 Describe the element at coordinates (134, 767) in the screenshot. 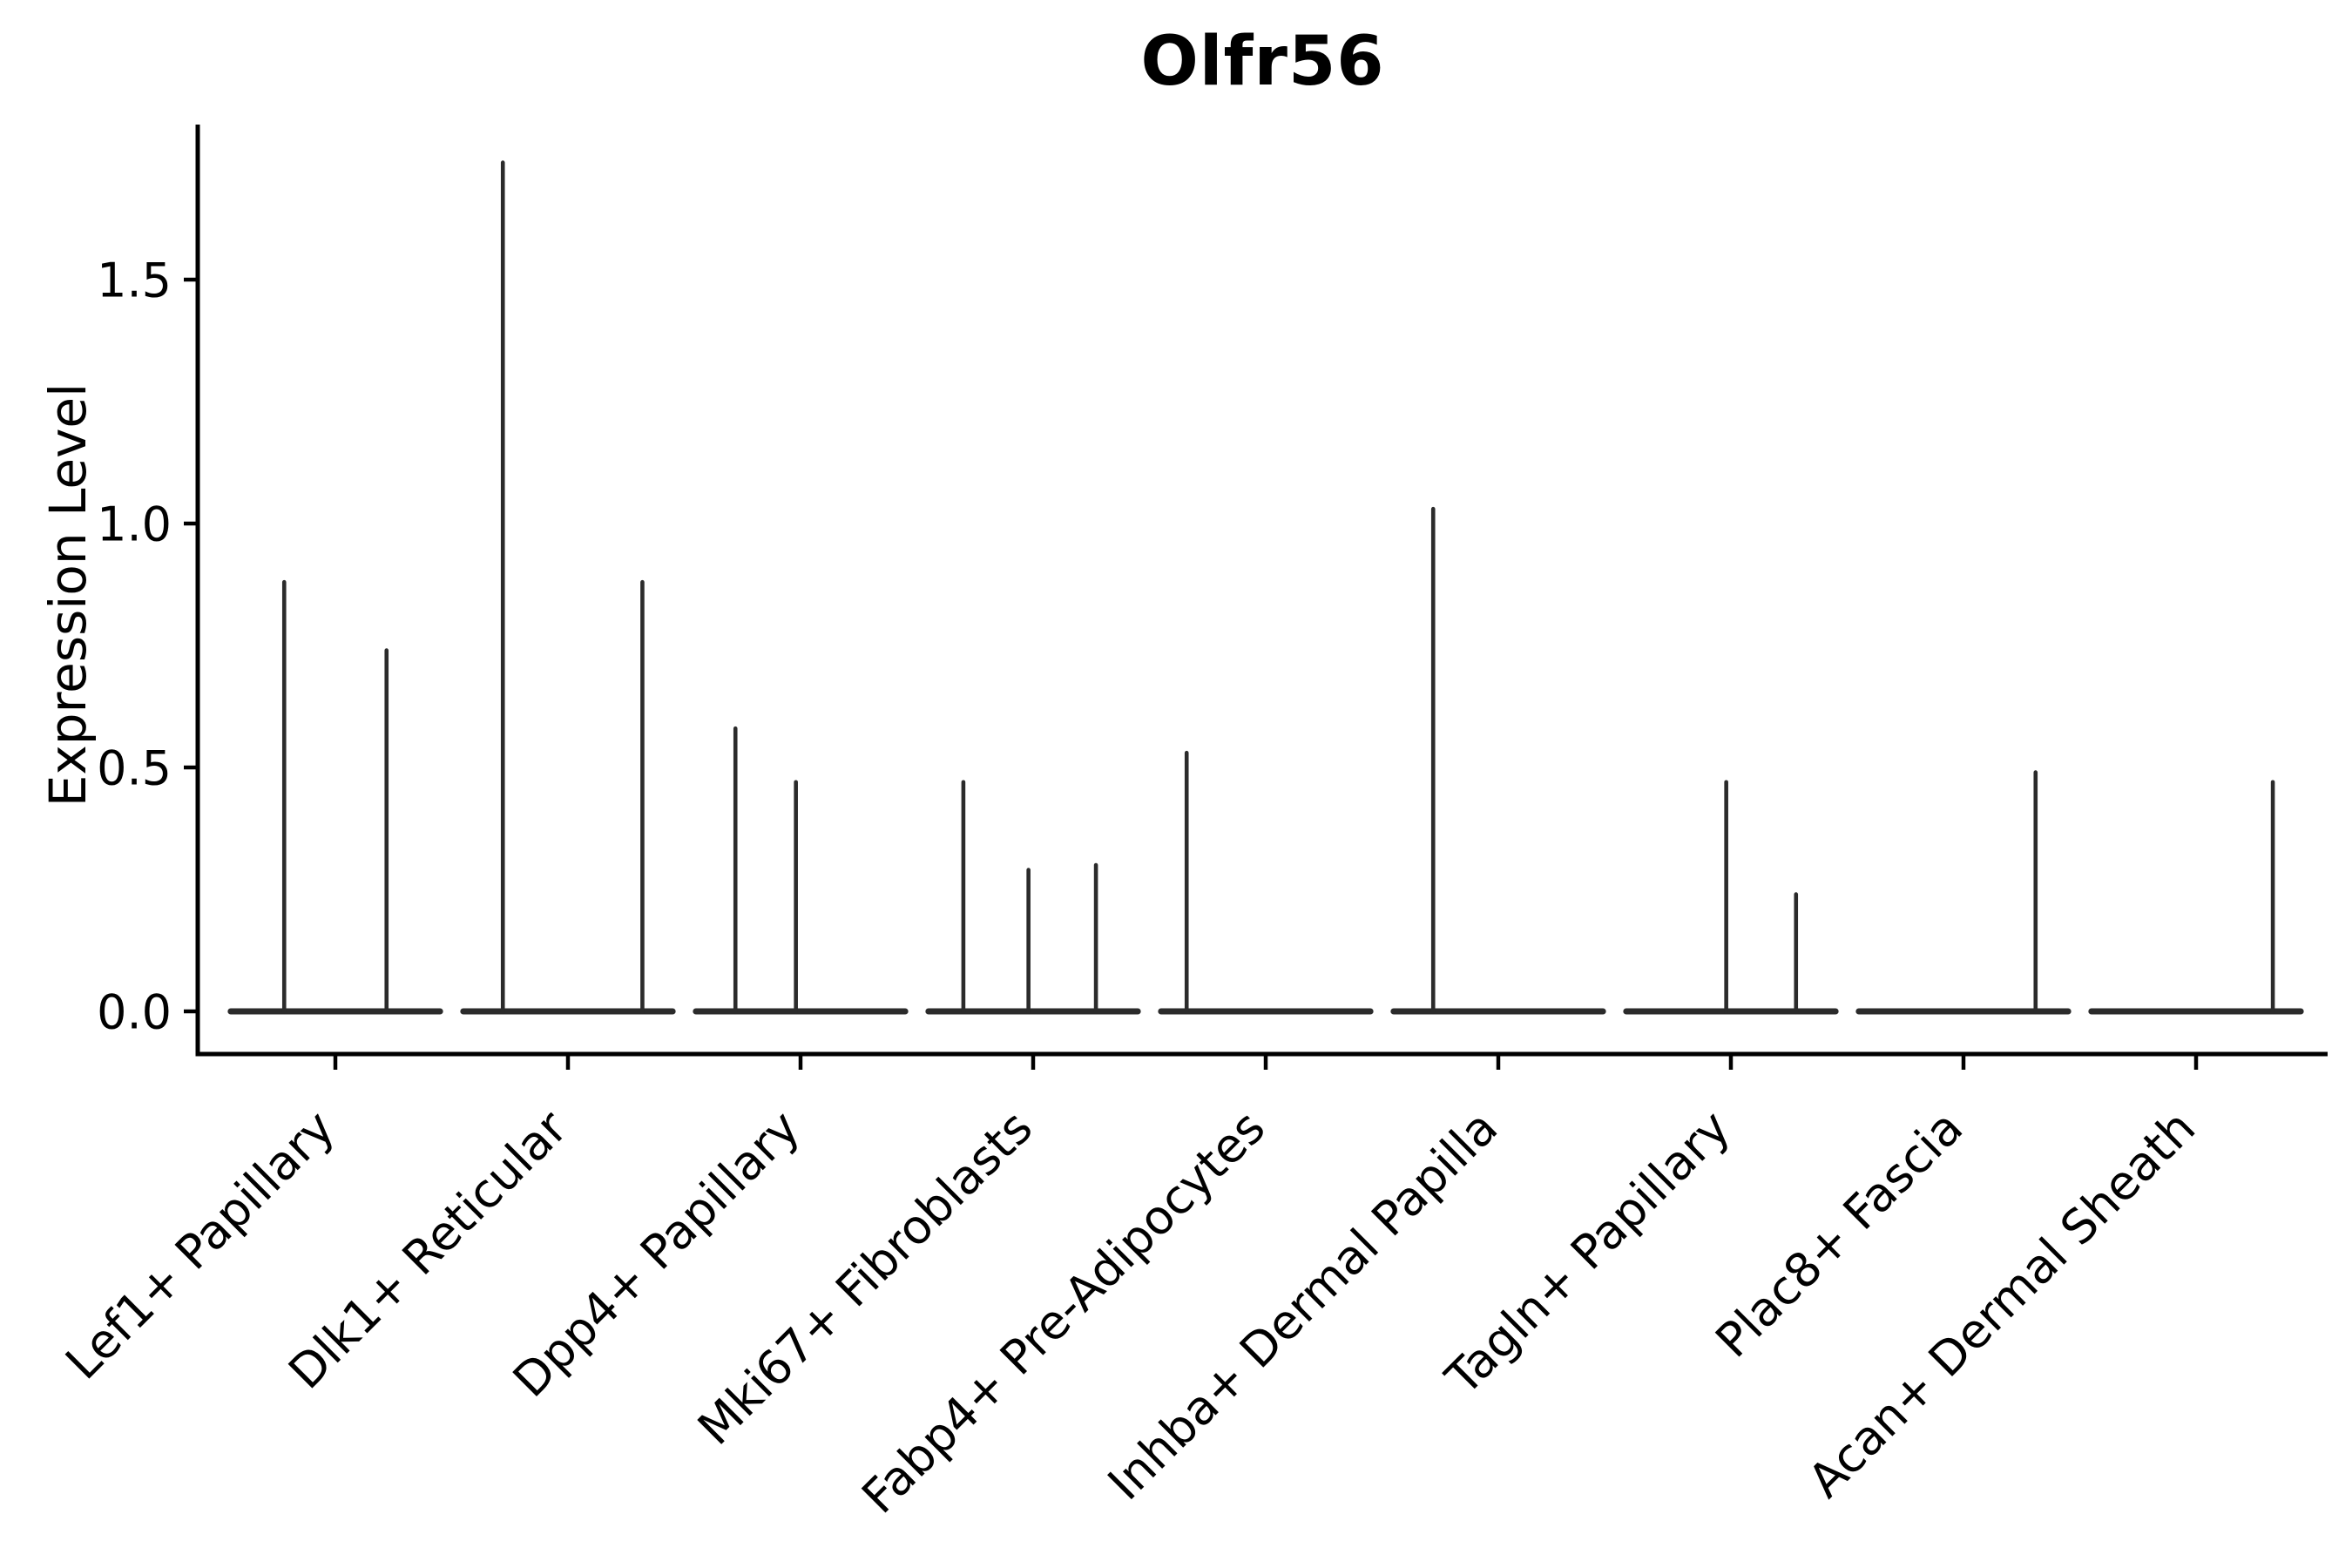

I see `y-tick-label: 0.5` at that location.